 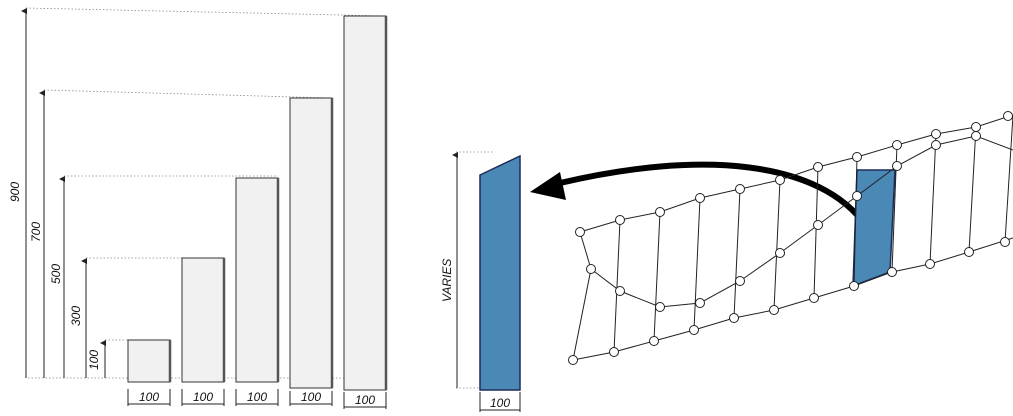 I want to click on panel-100: 100 100, so click(x=129, y=372).